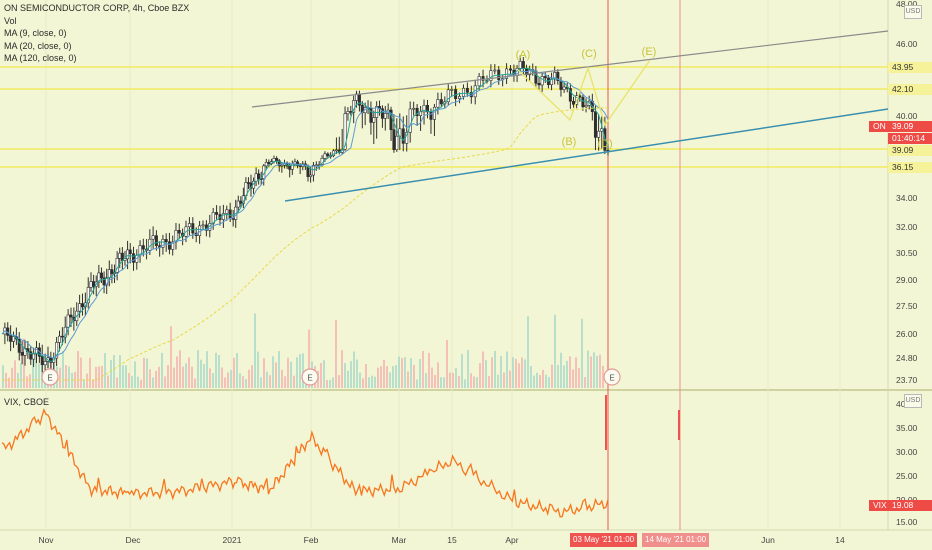 The image size is (932, 550). Describe the element at coordinates (878, 505) in the screenshot. I see `vix-badge: VIX` at that location.